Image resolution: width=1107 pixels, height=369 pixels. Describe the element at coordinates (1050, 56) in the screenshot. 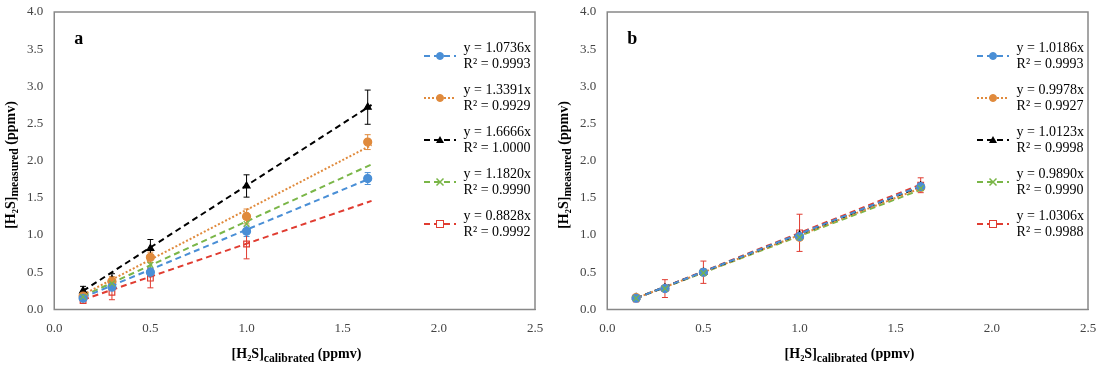

I see `legend-label: y = 1.0186x R² = 0.9993` at that location.